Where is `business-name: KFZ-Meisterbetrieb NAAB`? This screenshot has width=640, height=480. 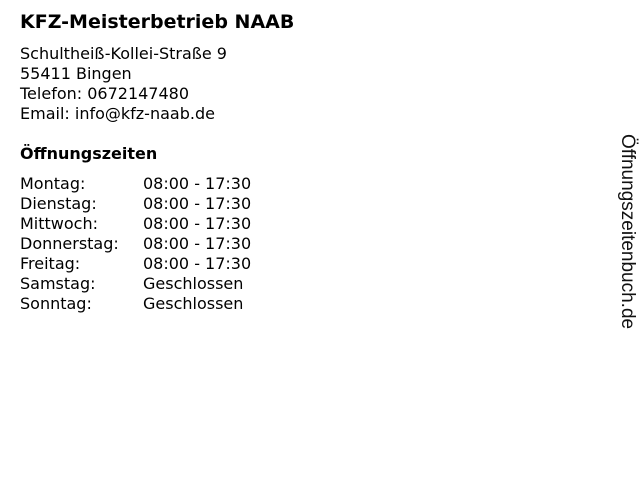
business-name: KFZ-Meisterbetrieb NAAB is located at coordinates (157, 22).